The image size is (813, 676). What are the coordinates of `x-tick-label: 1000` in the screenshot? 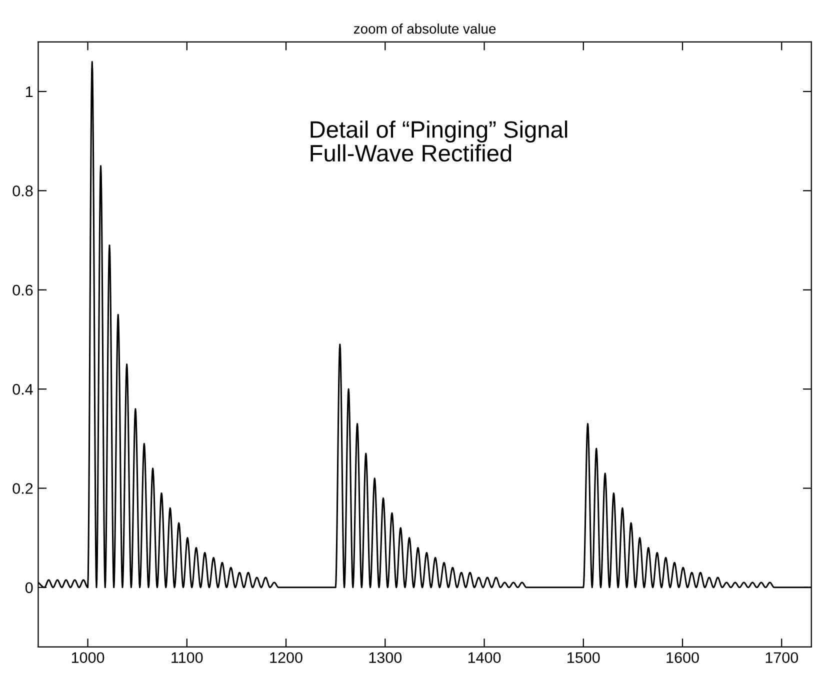 It's located at (88, 658).